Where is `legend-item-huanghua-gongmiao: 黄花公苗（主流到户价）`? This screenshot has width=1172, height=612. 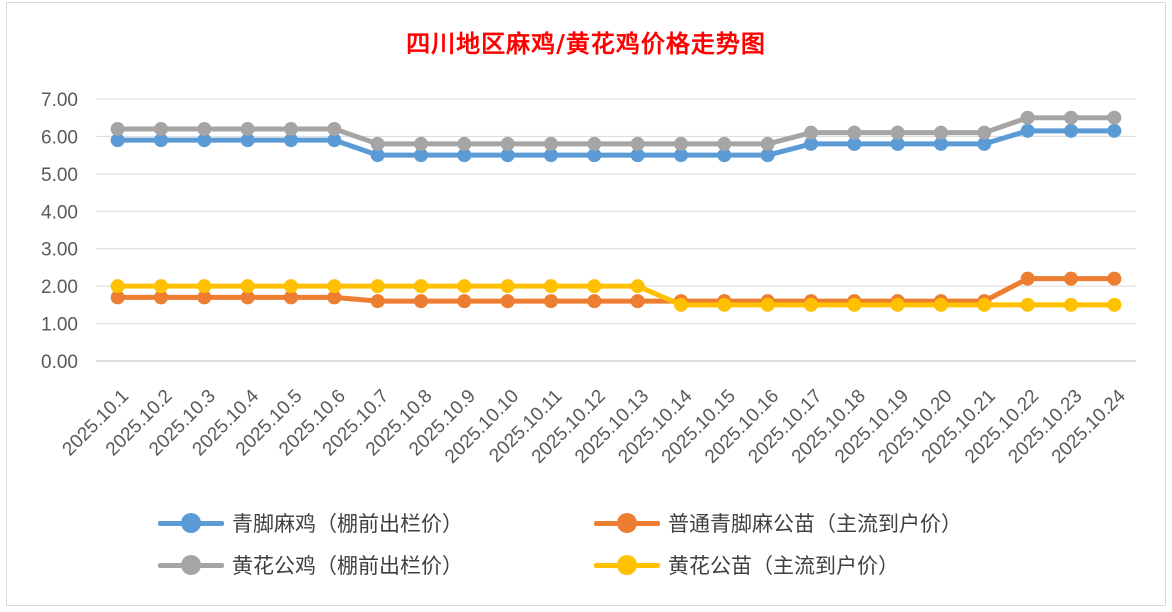 legend-item-huanghua-gongmiao: 黄花公苗（主流到户价） is located at coordinates (746, 565).